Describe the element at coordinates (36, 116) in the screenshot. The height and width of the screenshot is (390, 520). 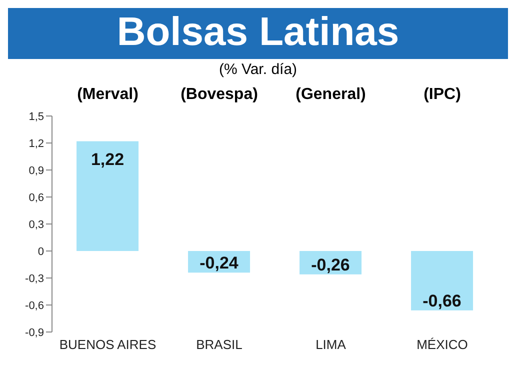
I see `y-tick-label: 1,5` at that location.